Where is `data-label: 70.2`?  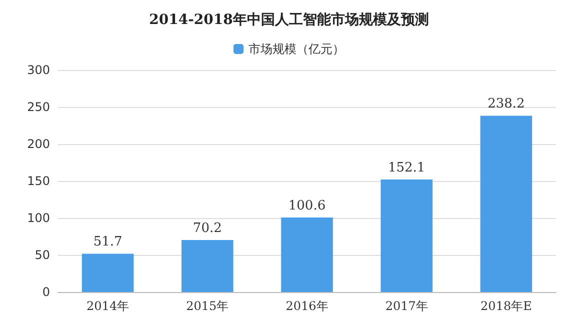
data-label: 70.2 is located at coordinates (207, 228).